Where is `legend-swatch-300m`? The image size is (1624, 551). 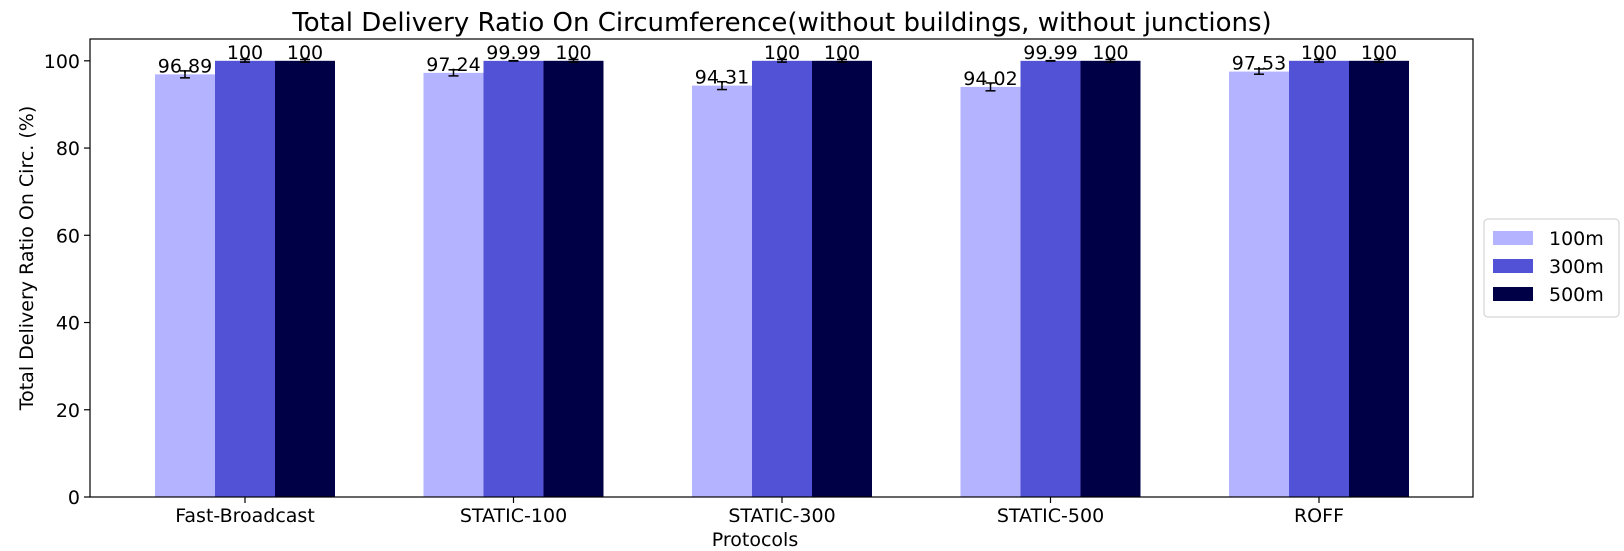 legend-swatch-300m is located at coordinates (1513, 266).